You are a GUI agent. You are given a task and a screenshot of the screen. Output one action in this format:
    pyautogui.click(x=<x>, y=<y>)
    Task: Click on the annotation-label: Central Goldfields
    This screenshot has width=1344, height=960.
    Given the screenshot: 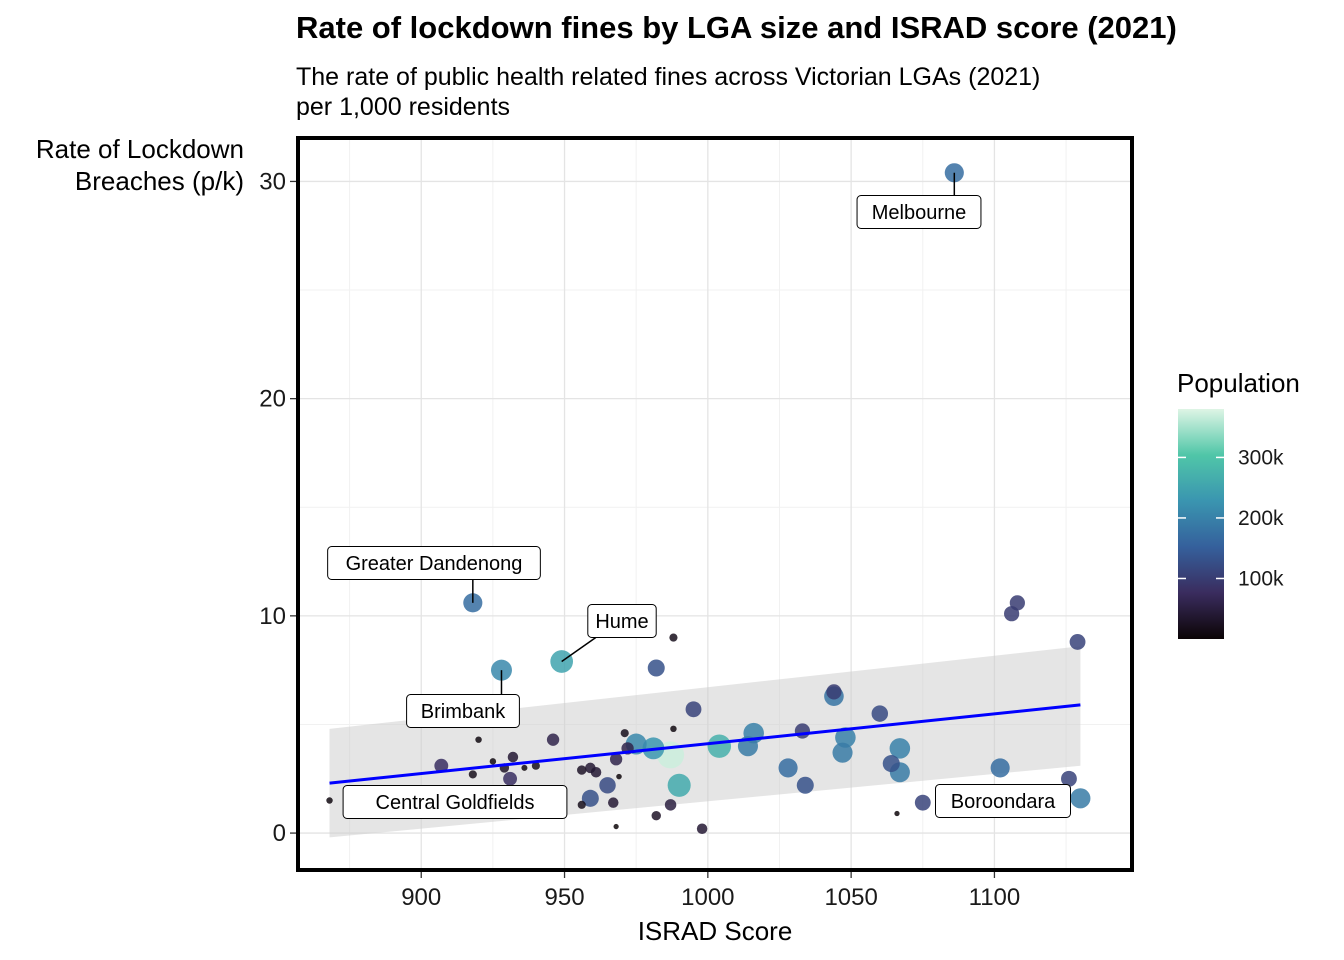 What is the action you would take?
    pyautogui.click(x=455, y=803)
    